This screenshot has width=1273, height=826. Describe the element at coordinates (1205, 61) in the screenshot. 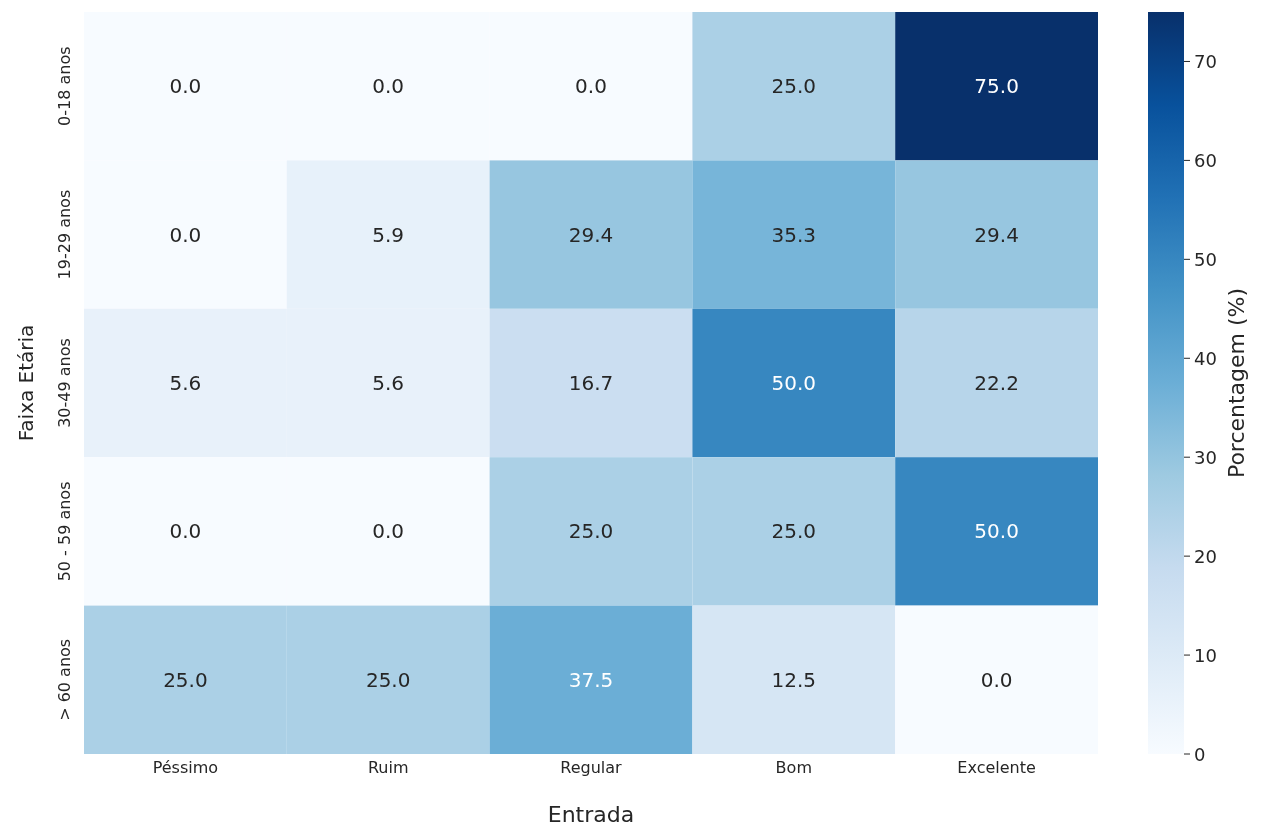

I see `color-bar-label: 70` at that location.